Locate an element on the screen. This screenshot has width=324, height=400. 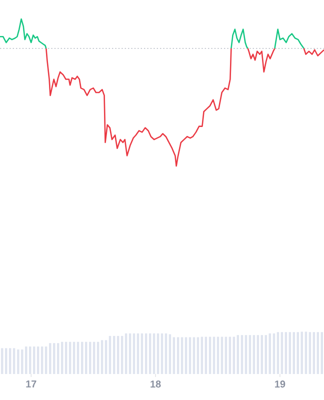
x-tick-label: 17 is located at coordinates (31, 384).